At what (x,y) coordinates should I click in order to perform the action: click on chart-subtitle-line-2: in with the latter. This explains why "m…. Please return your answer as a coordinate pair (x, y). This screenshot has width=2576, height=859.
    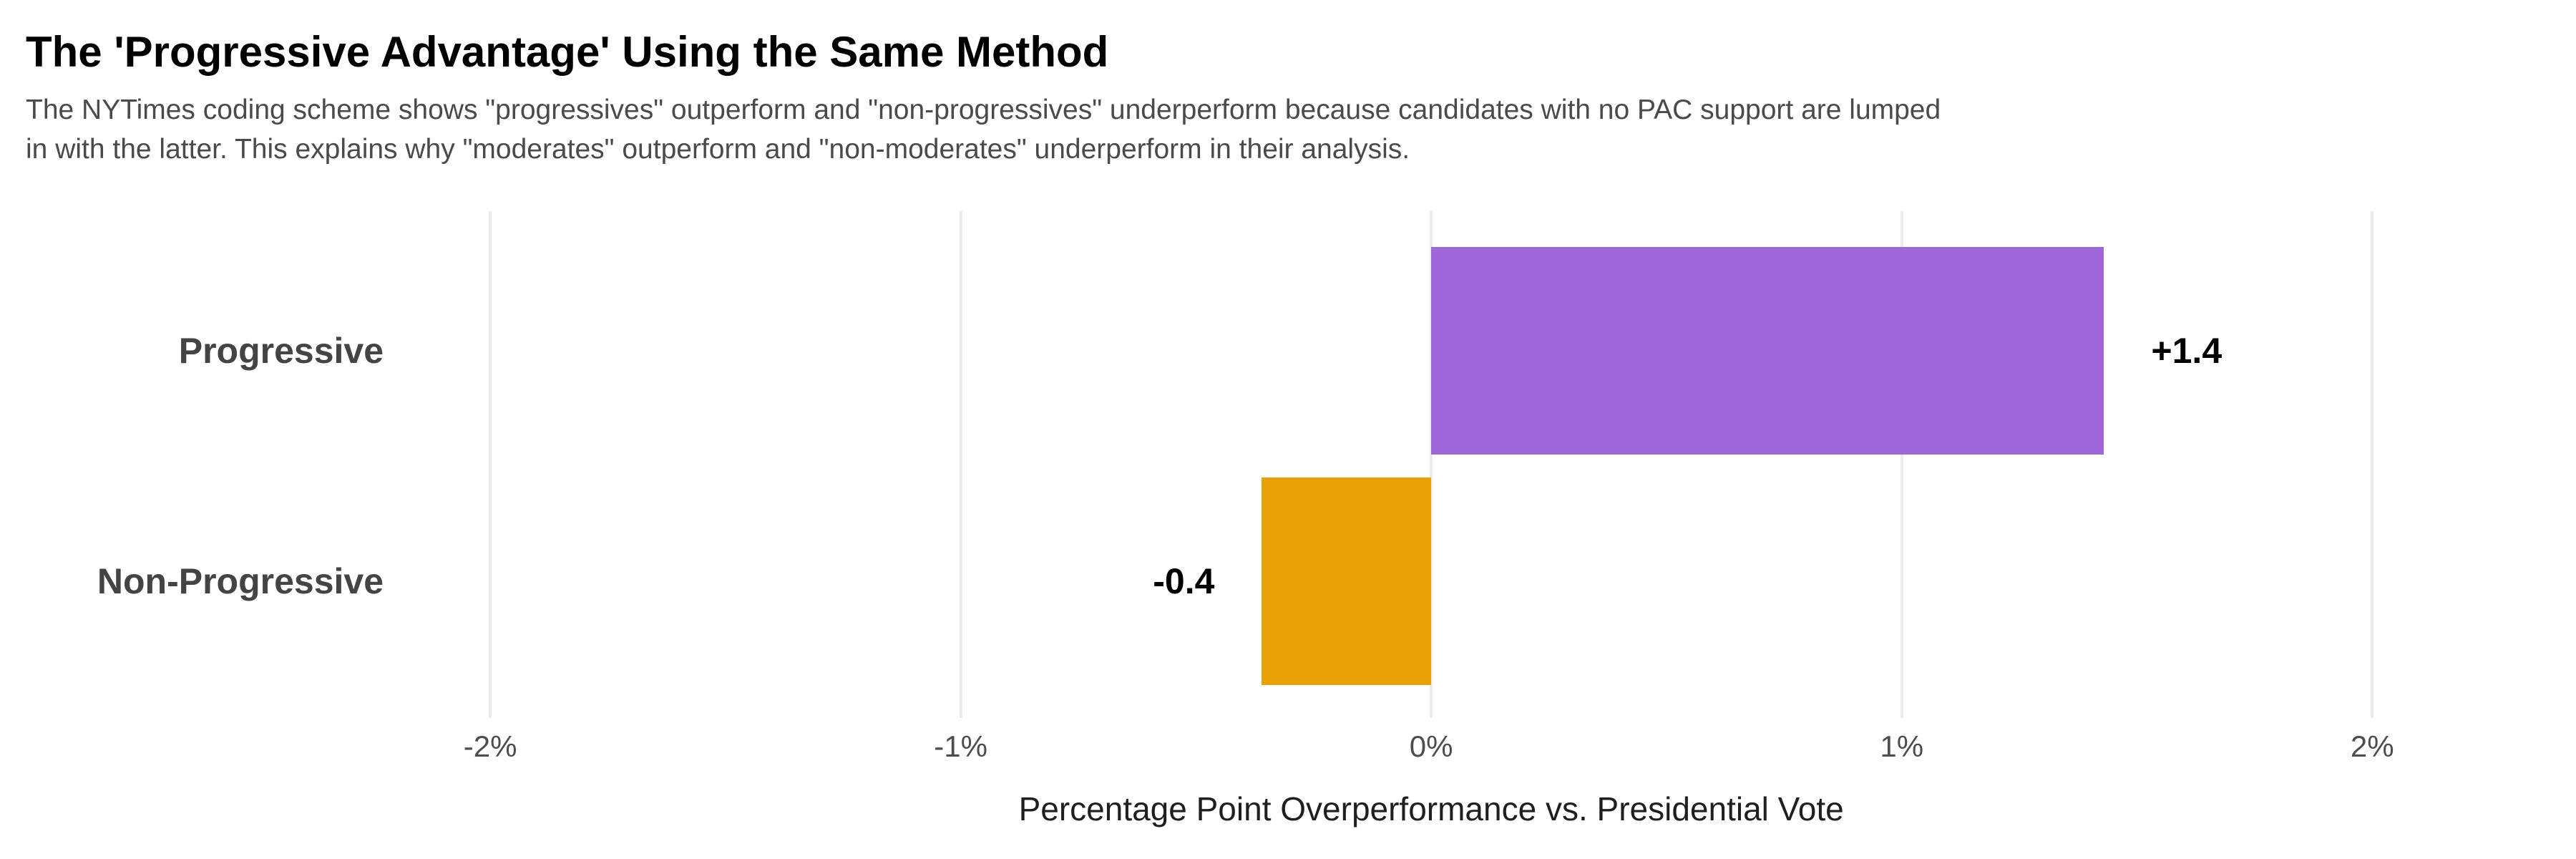
    Looking at the image, I should click on (718, 149).